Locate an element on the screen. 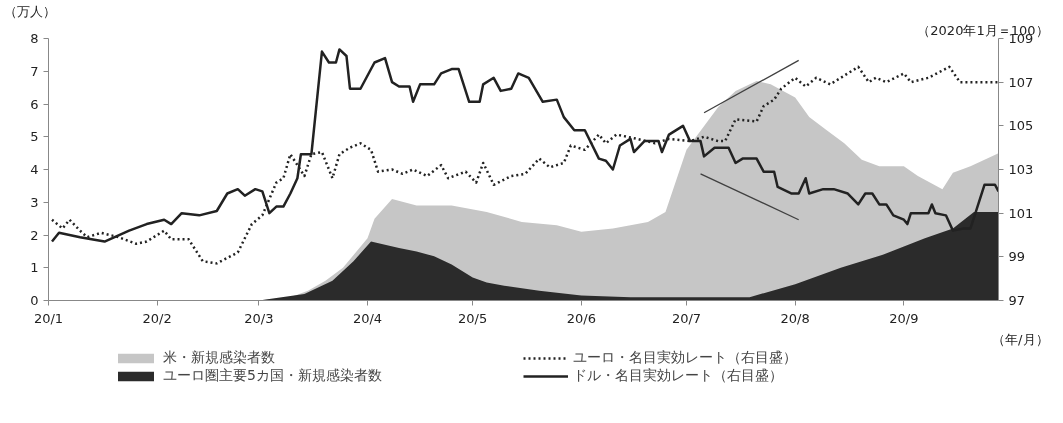 This screenshot has height=423, width=1063. x-tick-label: 20/4 is located at coordinates (367, 318).